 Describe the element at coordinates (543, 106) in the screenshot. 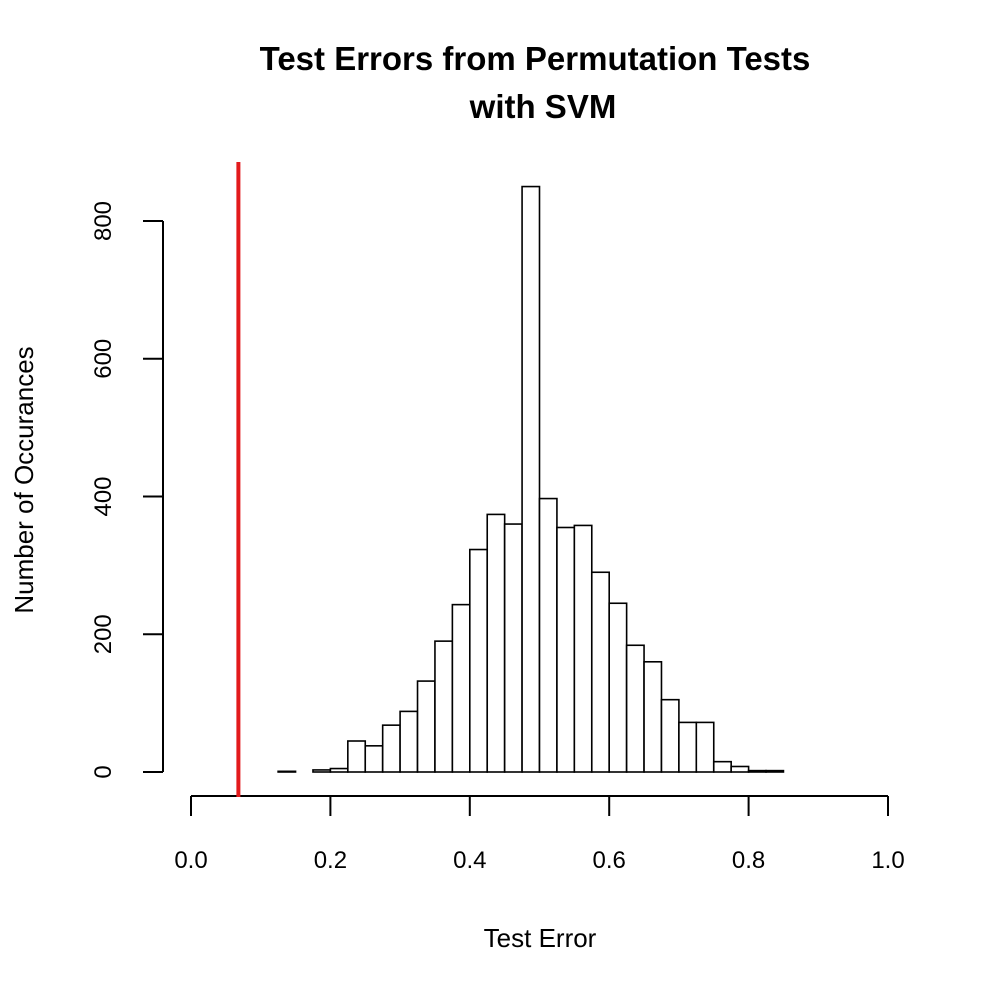

I see `chart-title-line-2: with SVM` at that location.